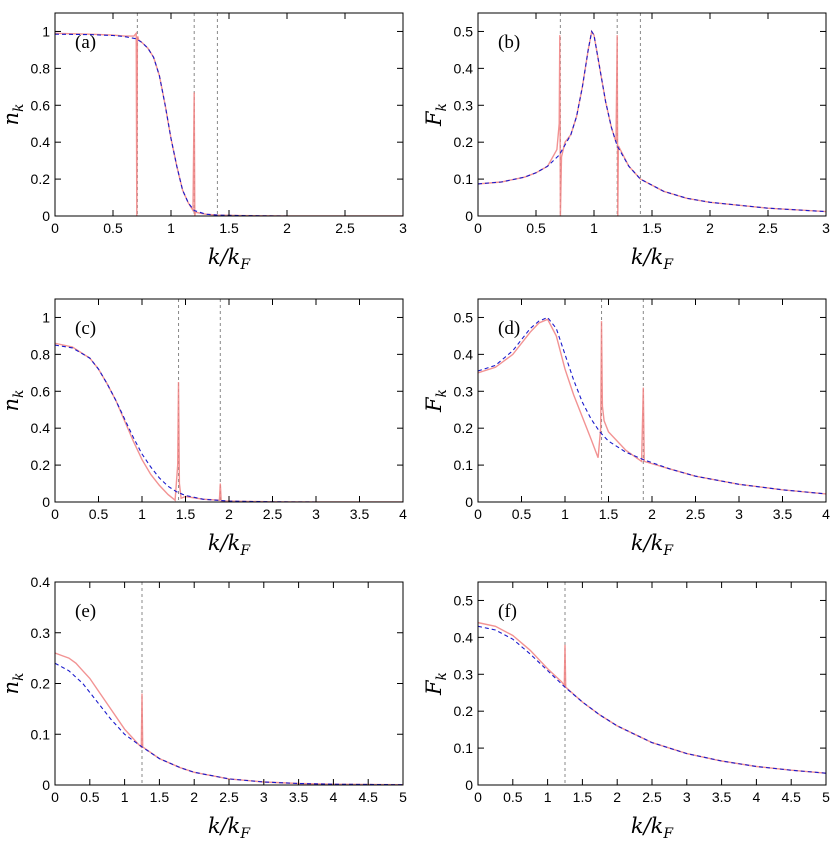 Image resolution: width=831 pixels, height=848 pixels. I want to click on panel-d-x-tick-label-7: 3.5, so click(783, 514).